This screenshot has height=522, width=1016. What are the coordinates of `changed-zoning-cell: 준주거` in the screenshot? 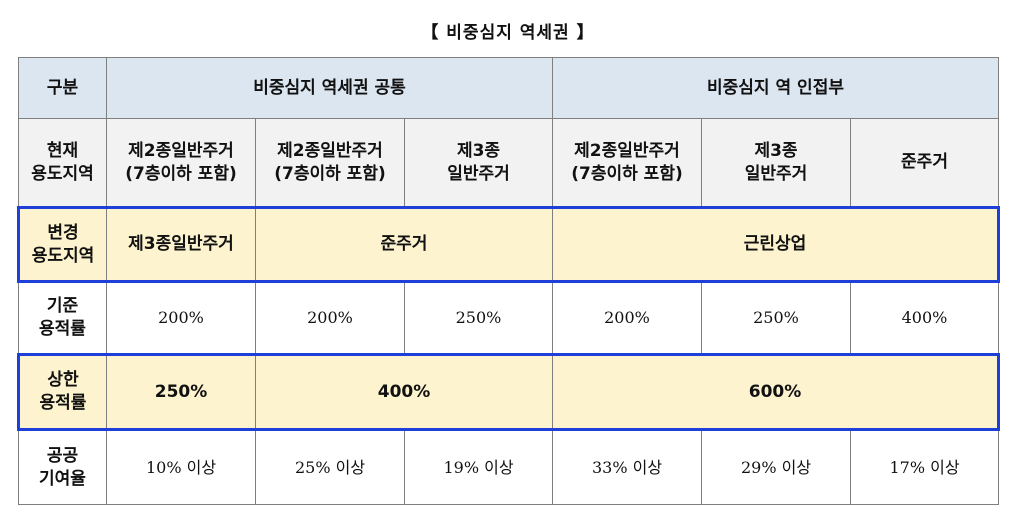 It's located at (404, 244).